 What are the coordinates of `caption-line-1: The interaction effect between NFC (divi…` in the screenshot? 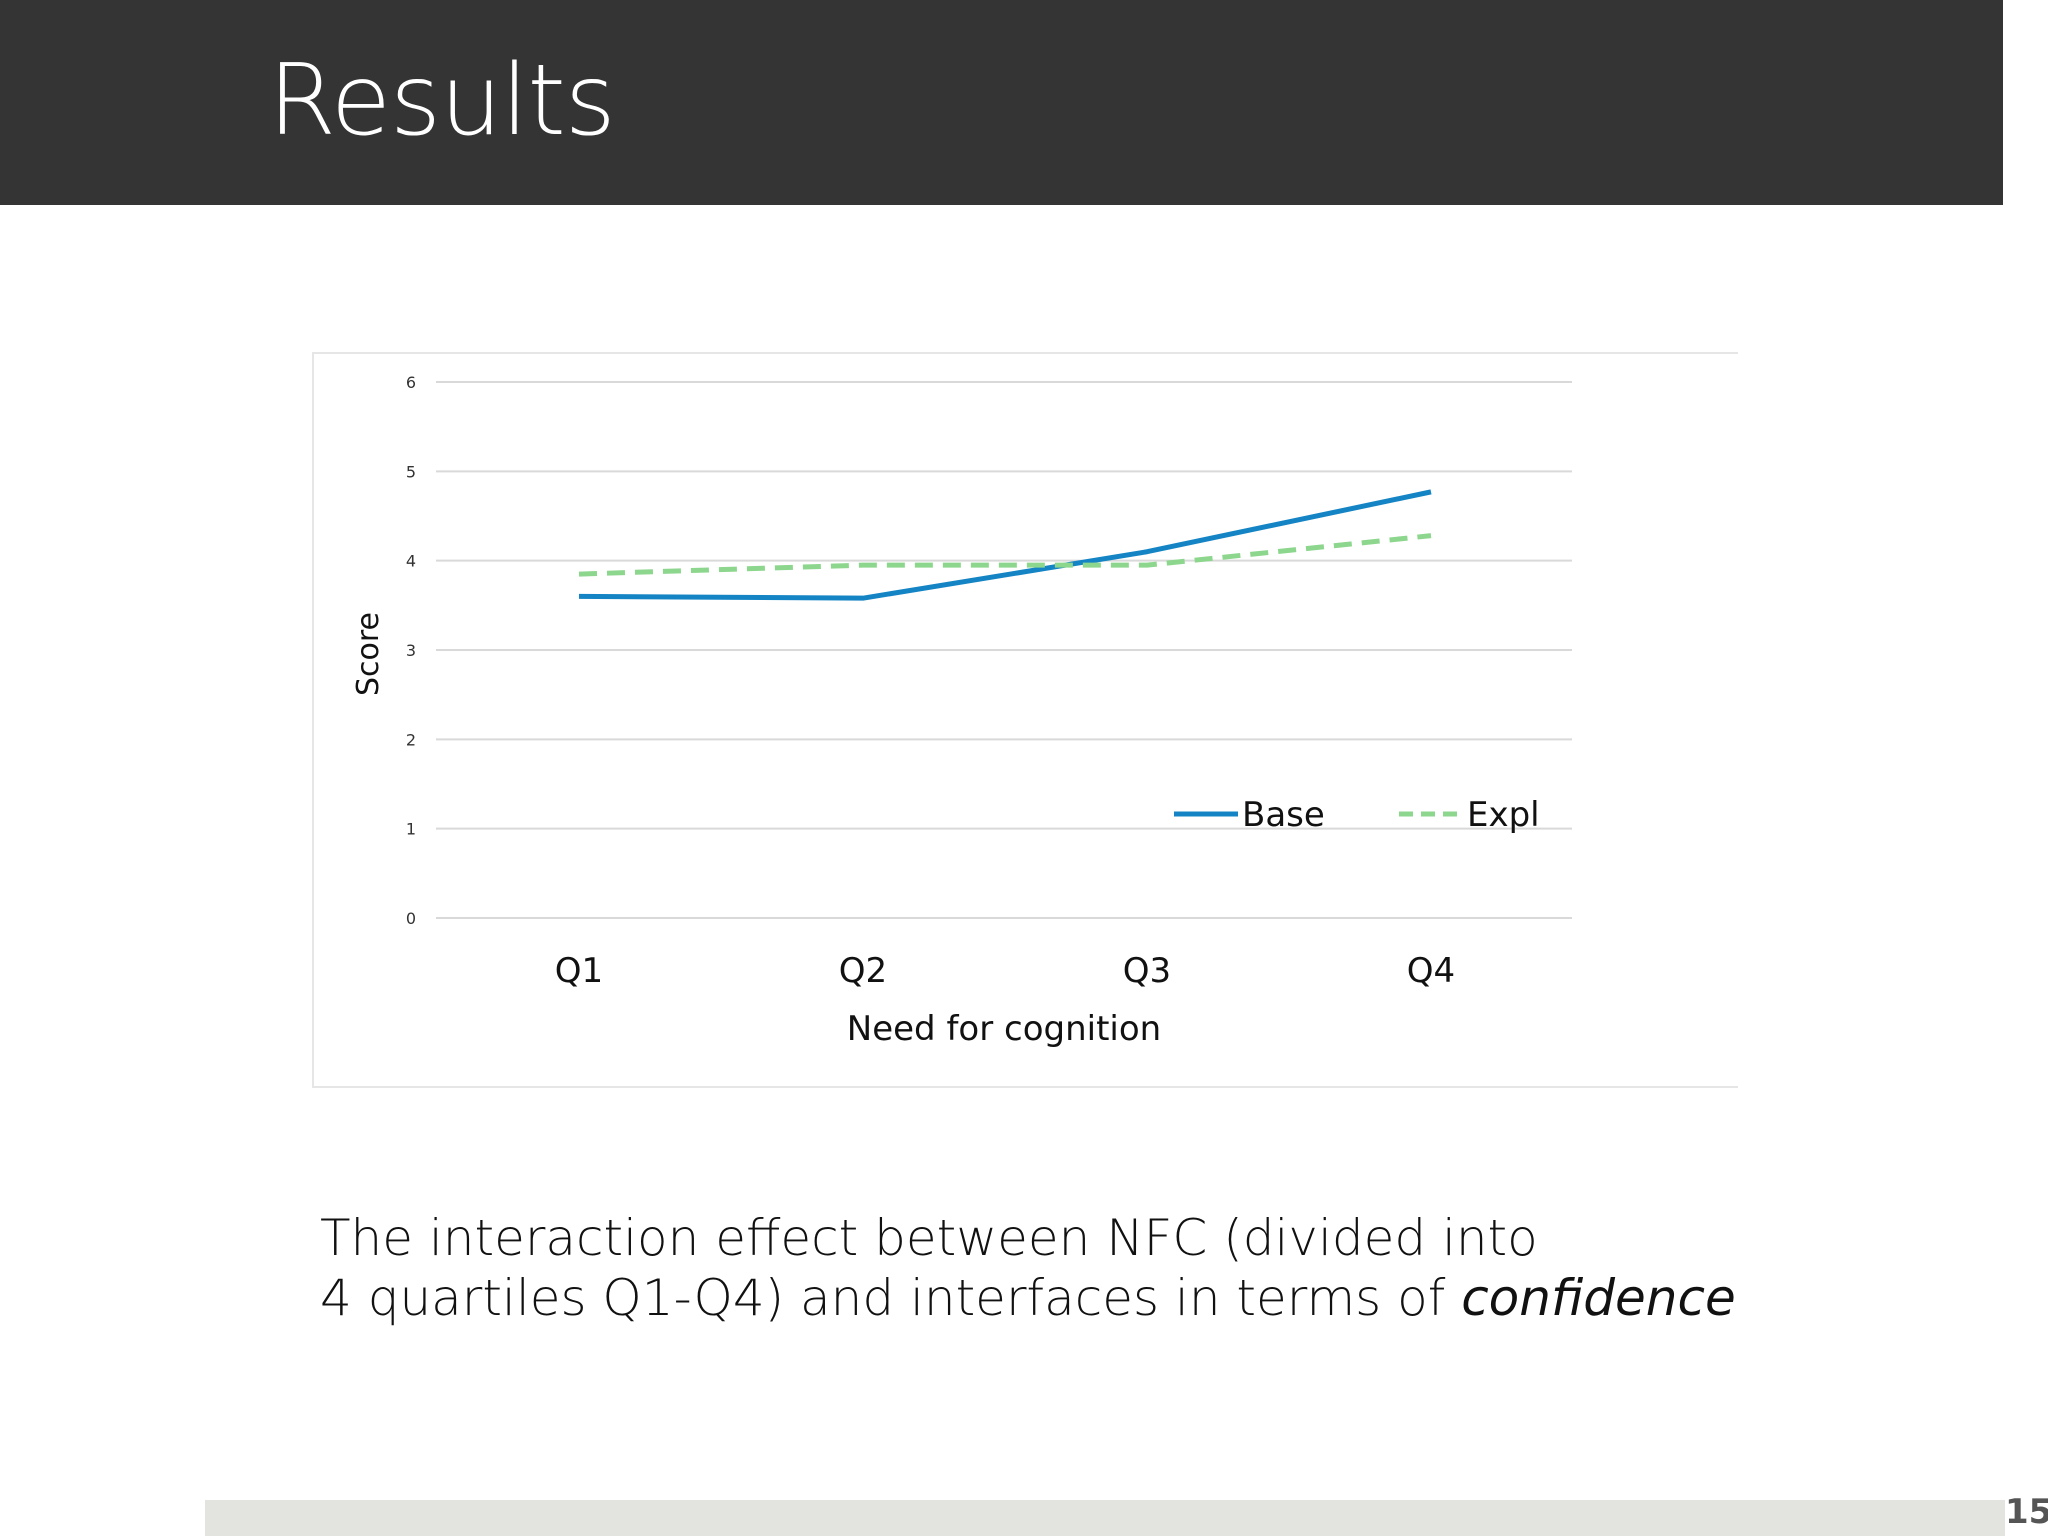 It's located at (929, 1238).